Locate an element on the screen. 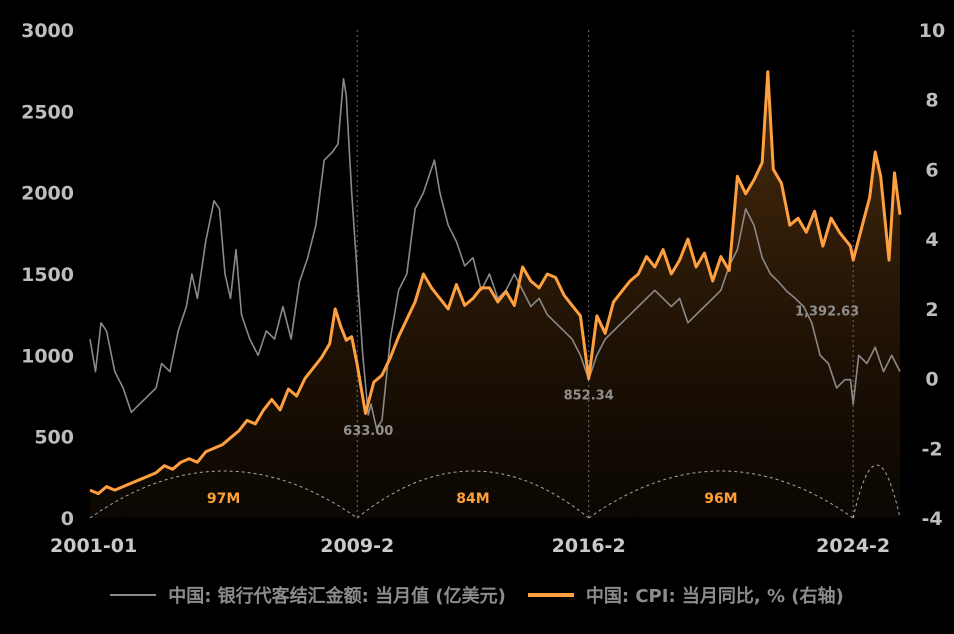  left-axis-tick-label: 0 is located at coordinates (67, 519).